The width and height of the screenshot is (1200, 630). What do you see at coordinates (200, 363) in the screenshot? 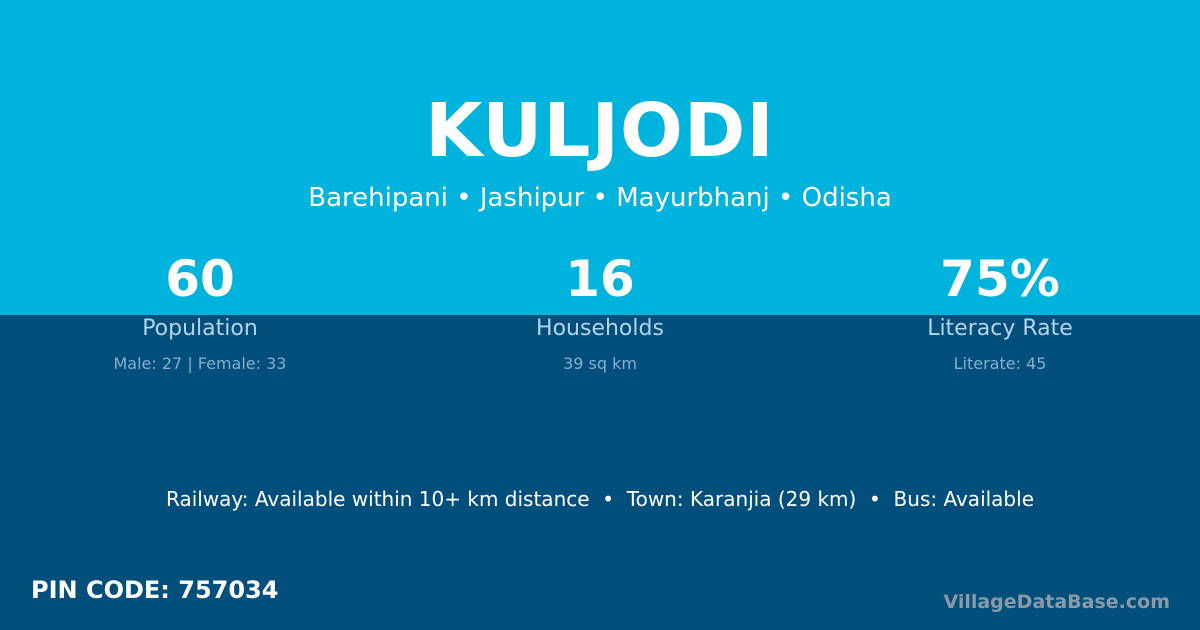
I see `stat-detail: Male: 27 | Female: 33` at bounding box center [200, 363].